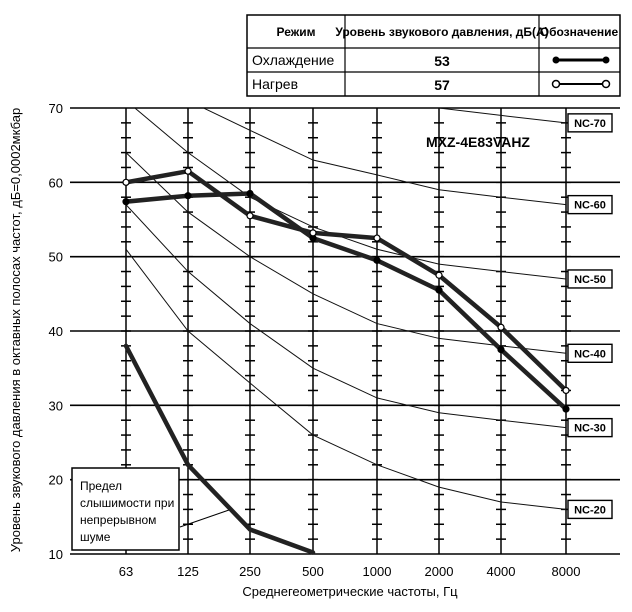  I want to click on audibility-annotation: Предел слышимости при непрерывном шуме, so click(150, 509).